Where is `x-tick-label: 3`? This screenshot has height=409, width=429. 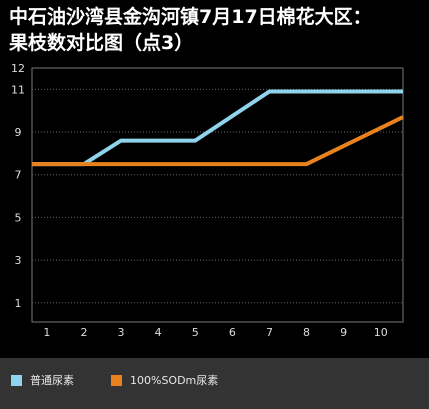
x-tick-label: 3 is located at coordinates (121, 332).